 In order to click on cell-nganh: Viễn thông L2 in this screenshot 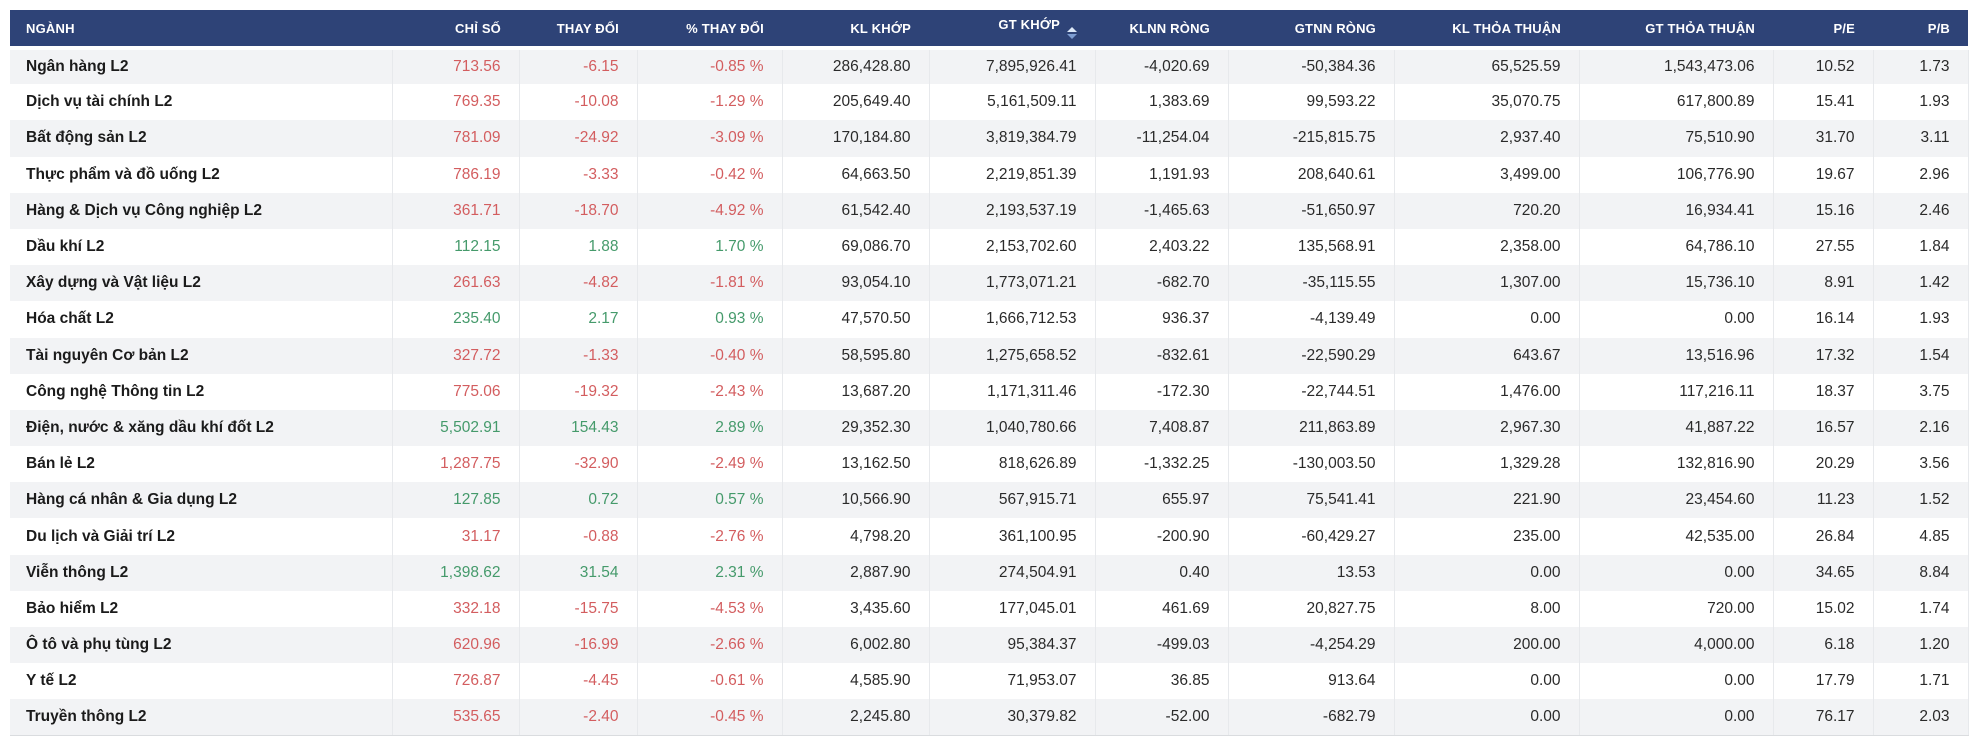, I will do `click(201, 572)`.